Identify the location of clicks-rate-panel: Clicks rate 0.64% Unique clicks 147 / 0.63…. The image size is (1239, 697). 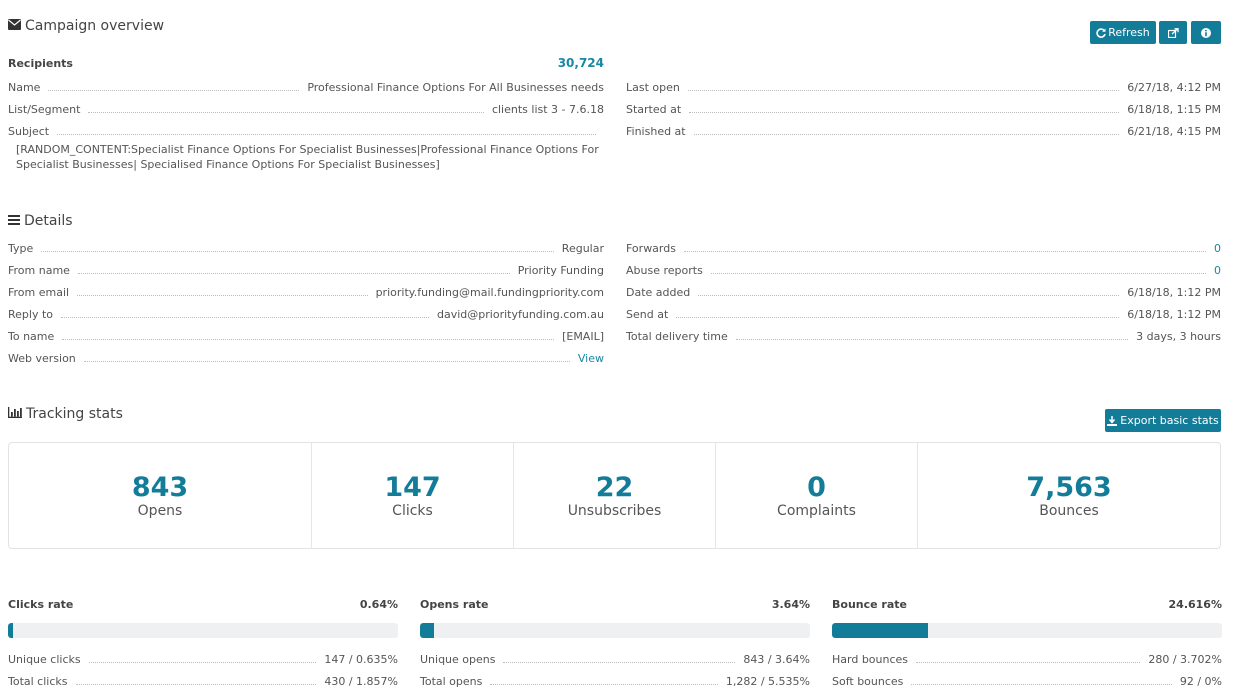
(203, 644).